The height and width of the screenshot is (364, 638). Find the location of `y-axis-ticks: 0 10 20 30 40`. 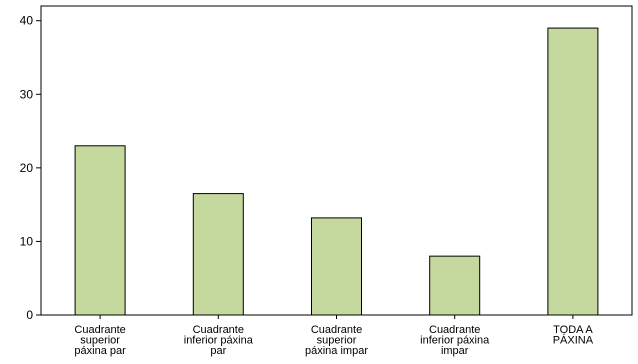

y-axis-ticks: 0 10 20 30 40 is located at coordinates (30, 168).